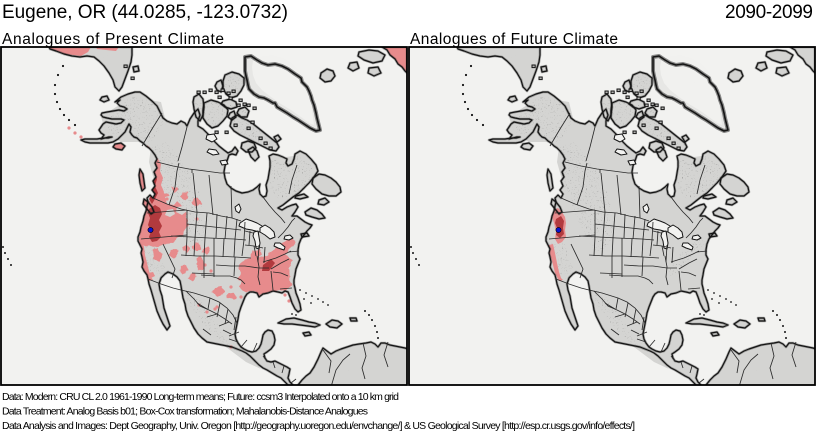 The height and width of the screenshot is (443, 816). What do you see at coordinates (145, 12) in the screenshot?
I see `svg-text:Eugene, OR (44.0285, -123.073: Eugene, OR (44.0285, -123.0732)` at bounding box center [145, 12].